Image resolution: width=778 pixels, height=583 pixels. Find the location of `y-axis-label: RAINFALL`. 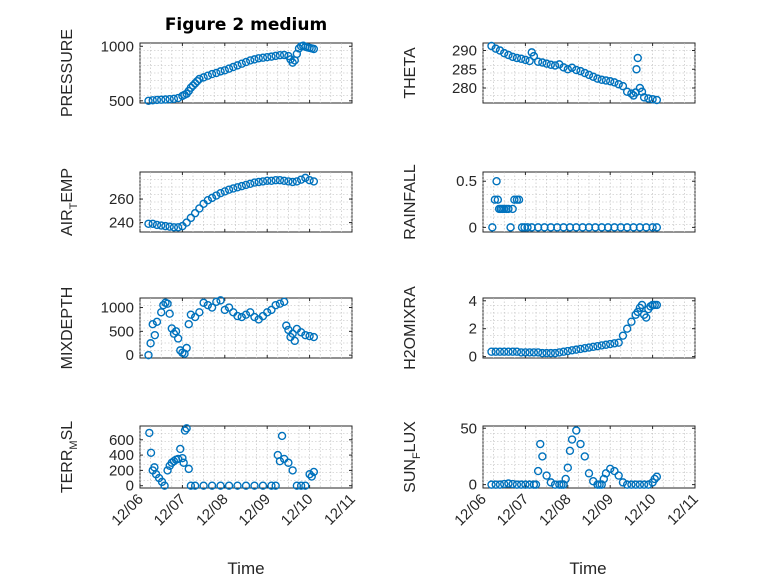

y-axis-label: RAINFALL is located at coordinates (410, 202).